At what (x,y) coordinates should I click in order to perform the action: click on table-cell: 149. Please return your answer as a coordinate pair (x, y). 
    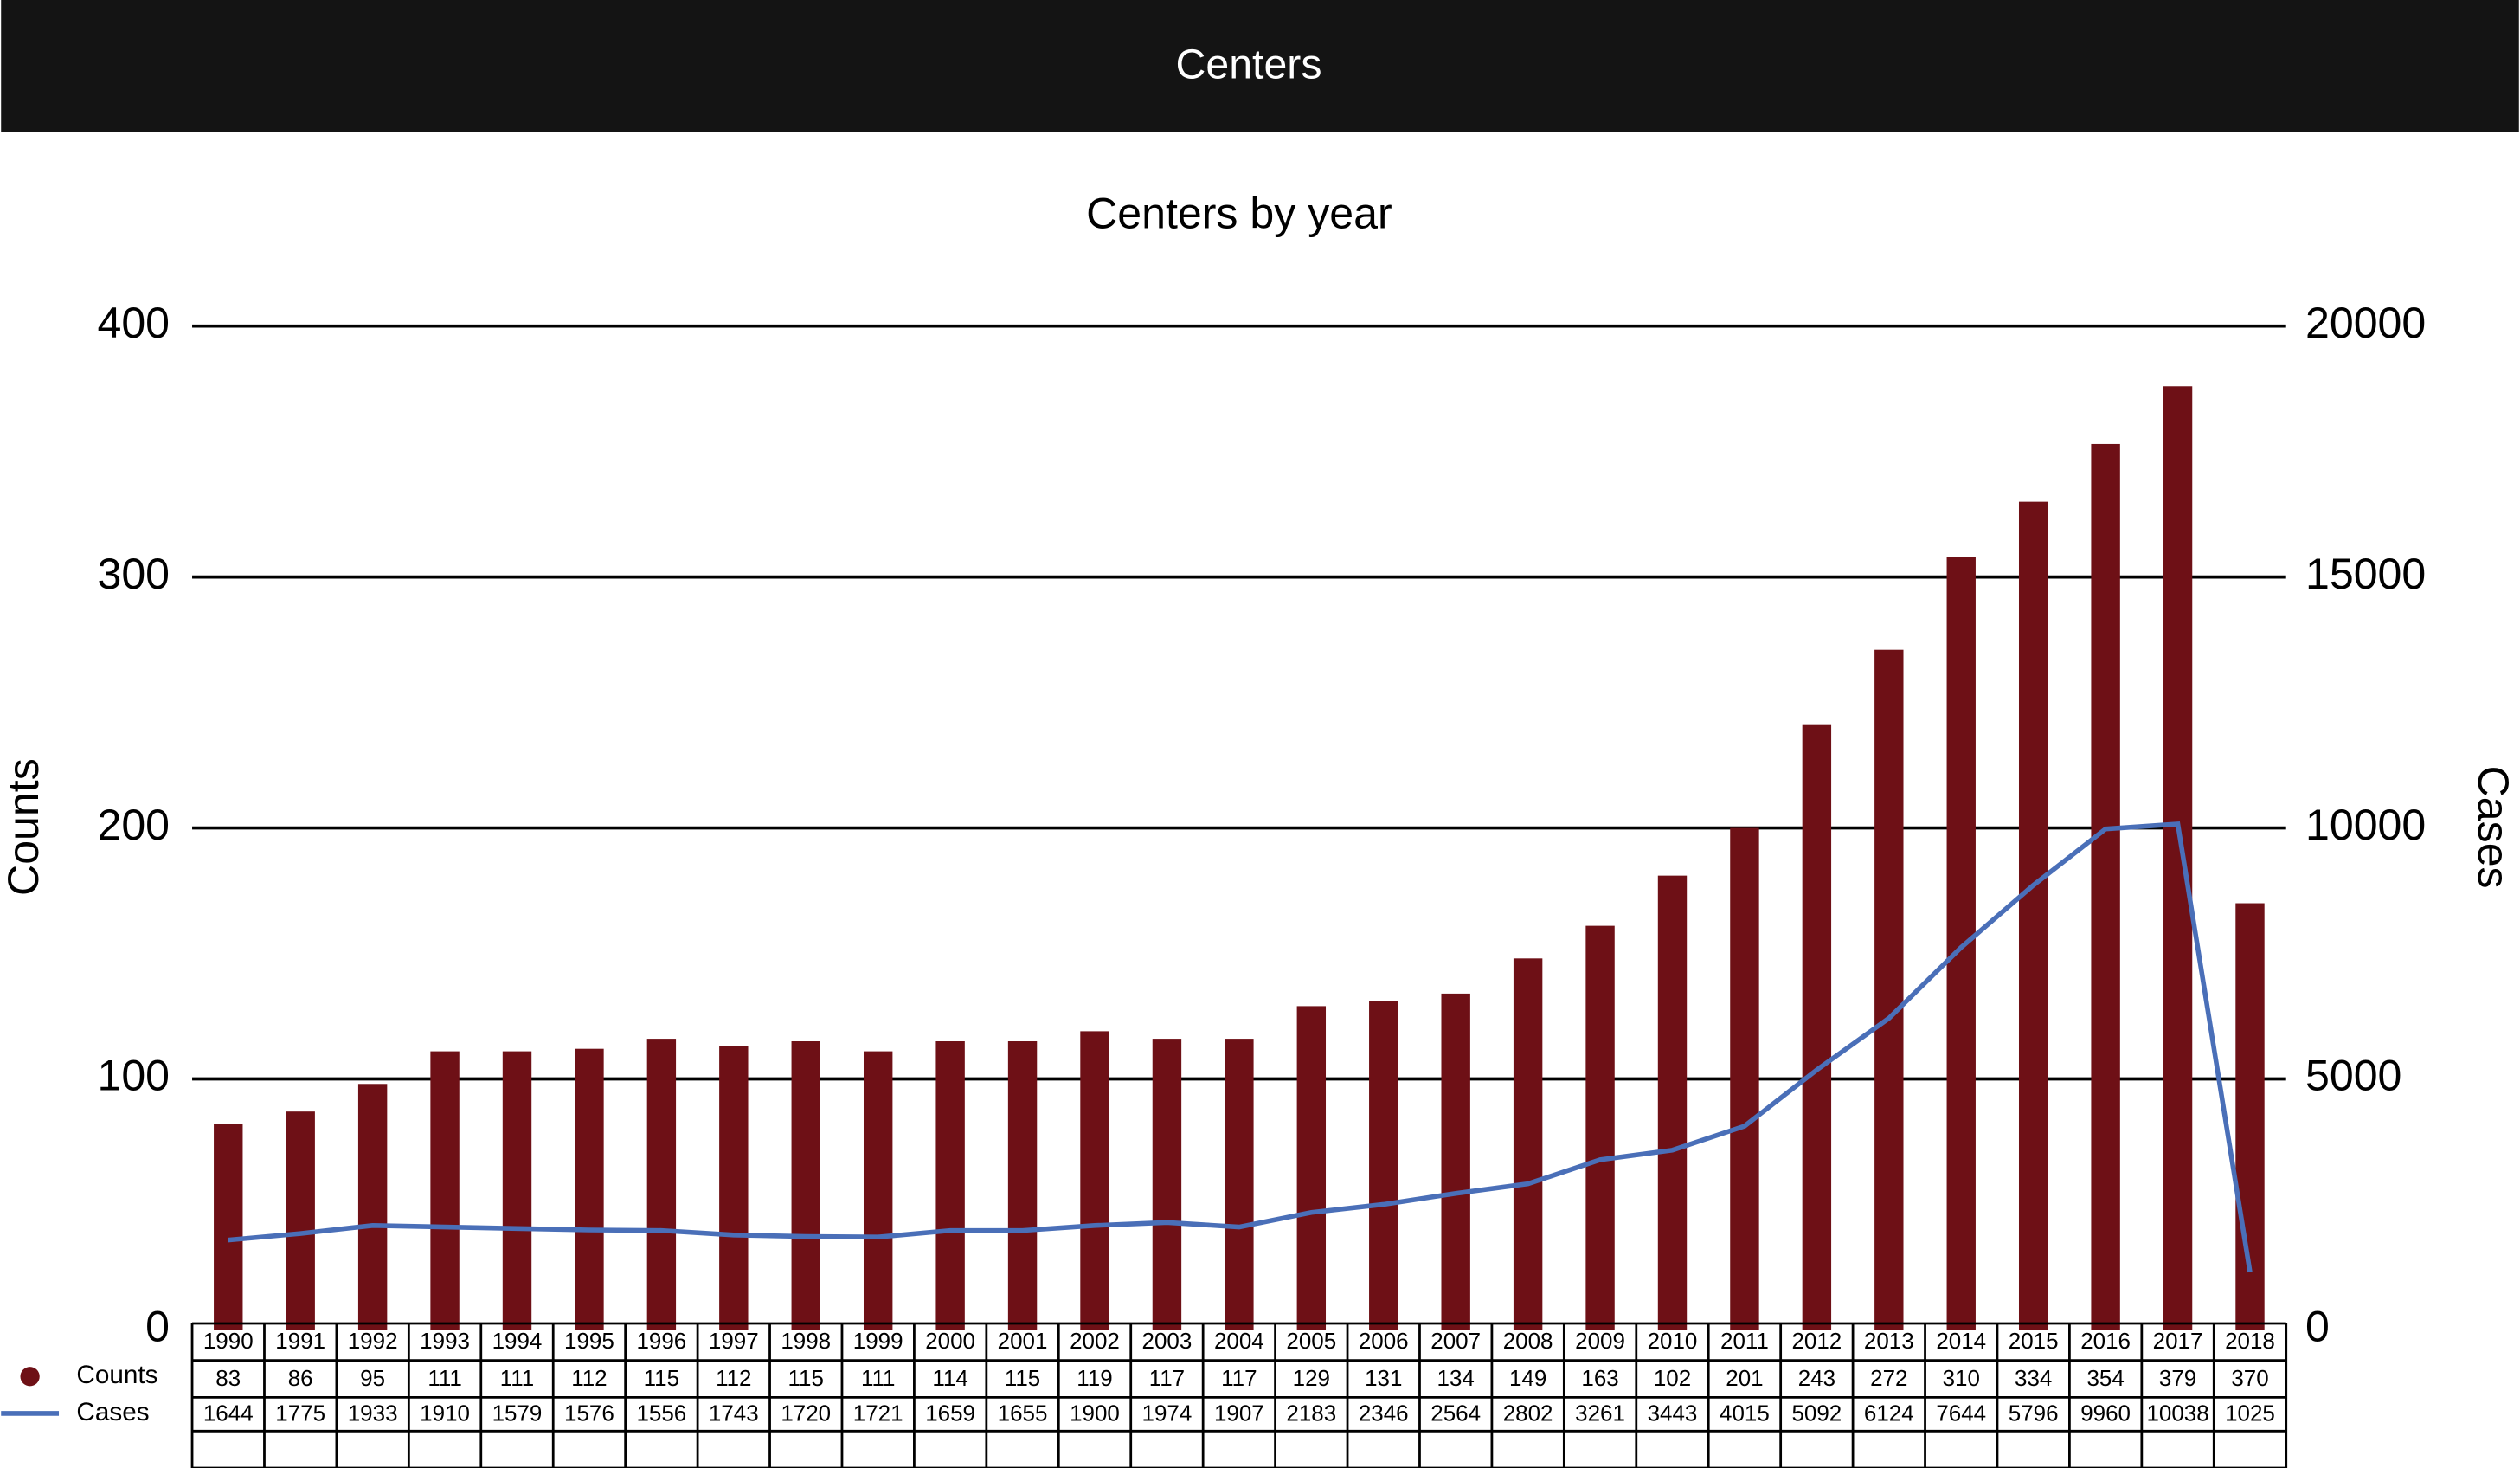
    Looking at the image, I should click on (1527, 1378).